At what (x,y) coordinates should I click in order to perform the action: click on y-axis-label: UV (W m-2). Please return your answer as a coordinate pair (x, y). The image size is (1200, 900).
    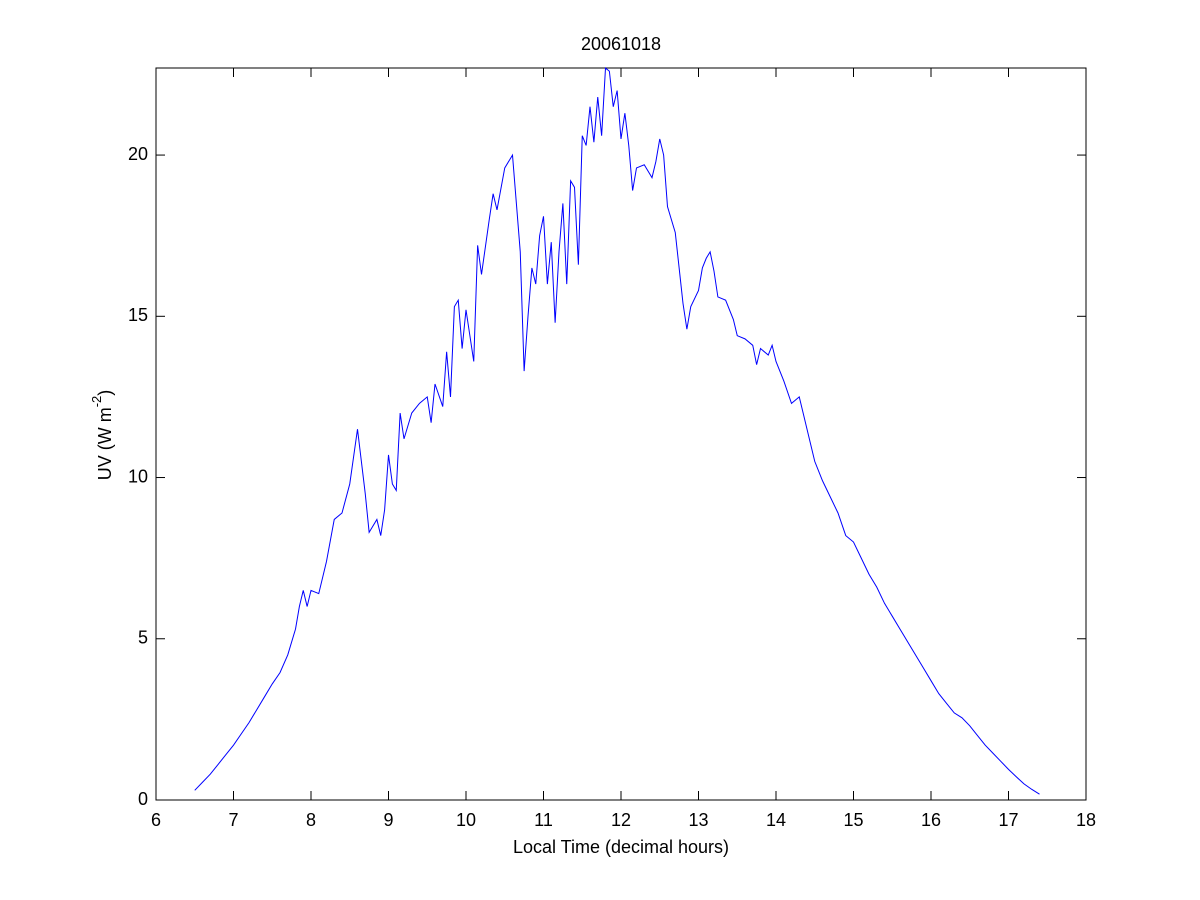
    Looking at the image, I should click on (101, 435).